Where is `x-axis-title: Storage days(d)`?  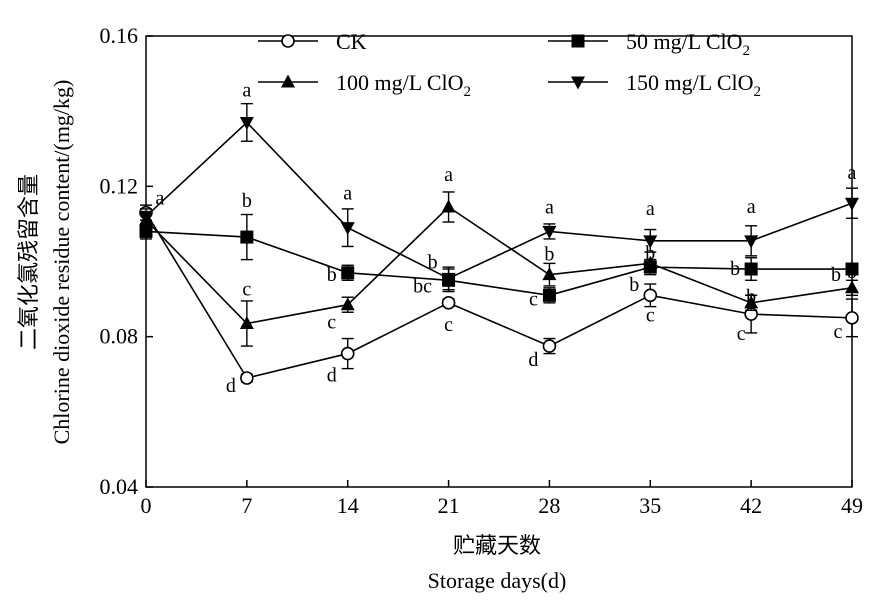 x-axis-title: Storage days(d) is located at coordinates (497, 580).